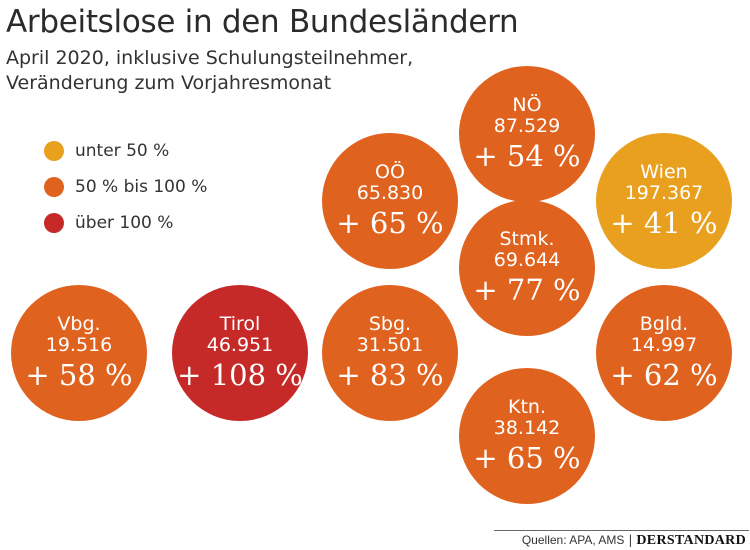 This screenshot has height=550, width=750. What do you see at coordinates (527, 427) in the screenshot?
I see `bubble-unemployed-count: 38.142` at bounding box center [527, 427].